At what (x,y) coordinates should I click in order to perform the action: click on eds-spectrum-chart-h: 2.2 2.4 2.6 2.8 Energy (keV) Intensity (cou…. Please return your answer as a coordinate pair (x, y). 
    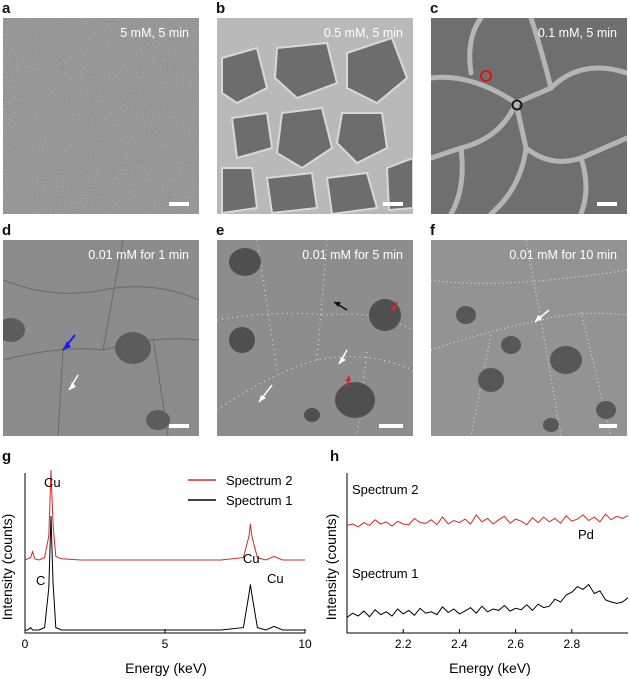
    Looking at the image, I should click on (476, 574).